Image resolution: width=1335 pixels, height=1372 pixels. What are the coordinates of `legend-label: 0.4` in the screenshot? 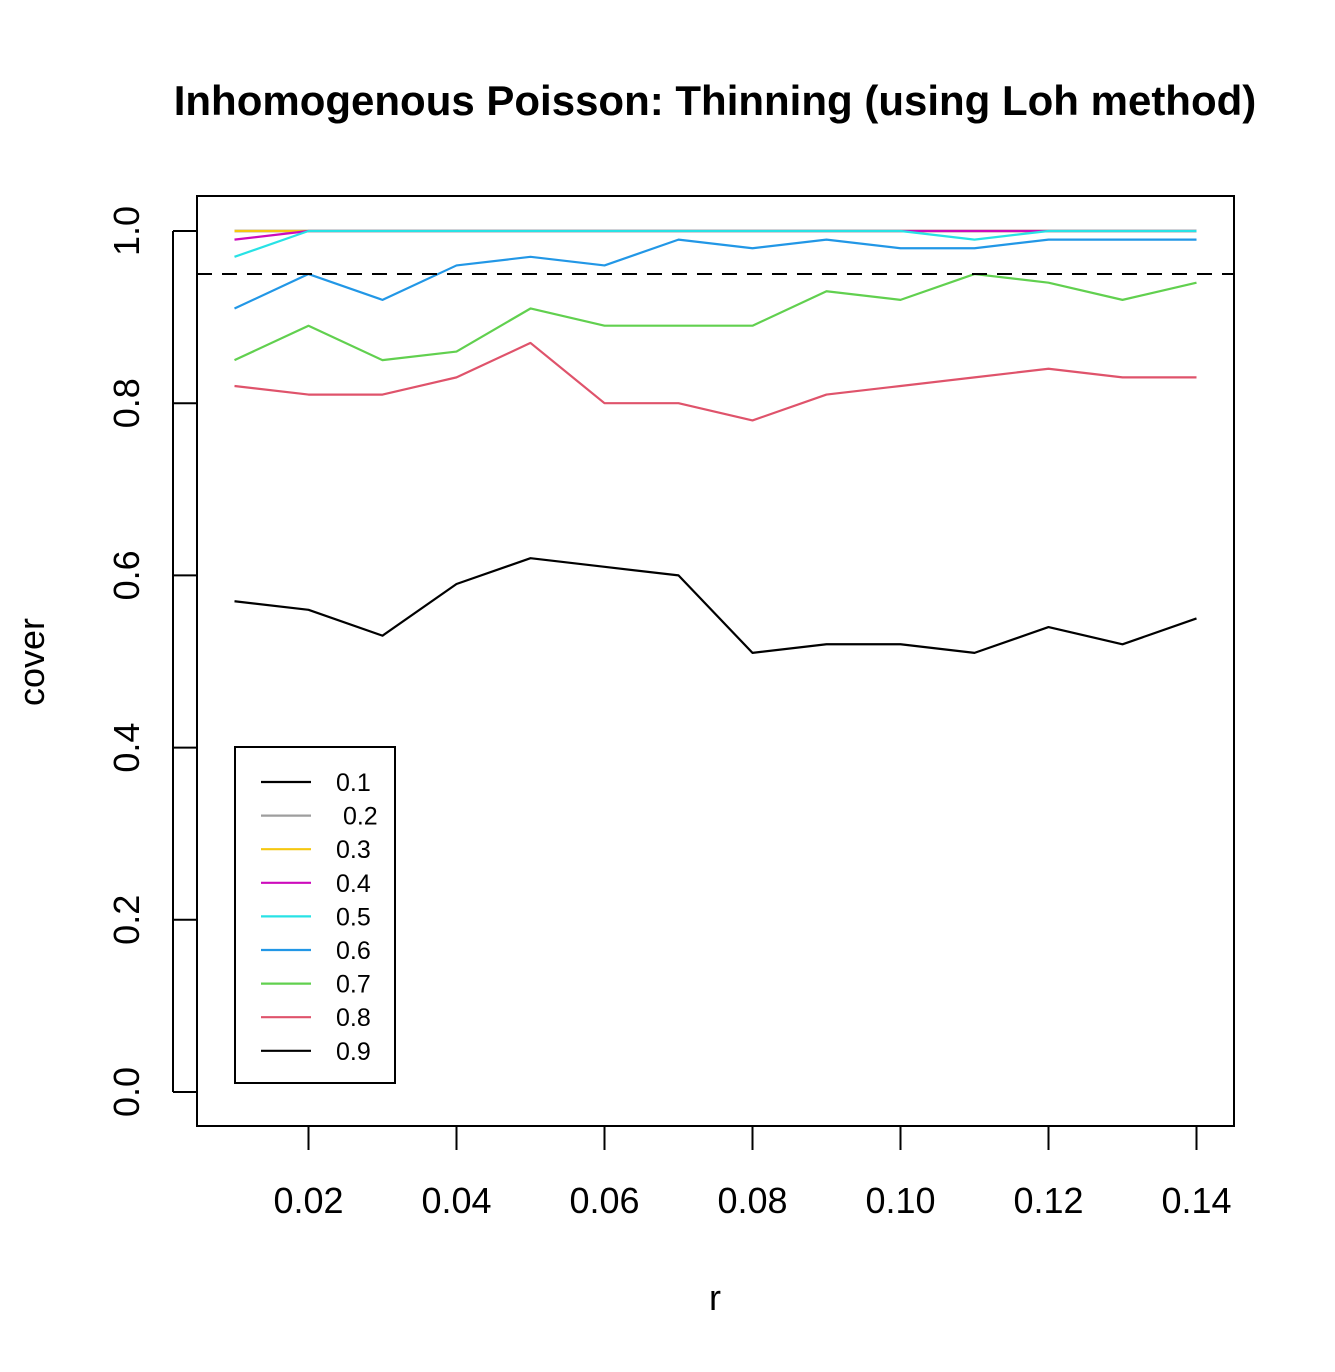 It's located at (353, 884).